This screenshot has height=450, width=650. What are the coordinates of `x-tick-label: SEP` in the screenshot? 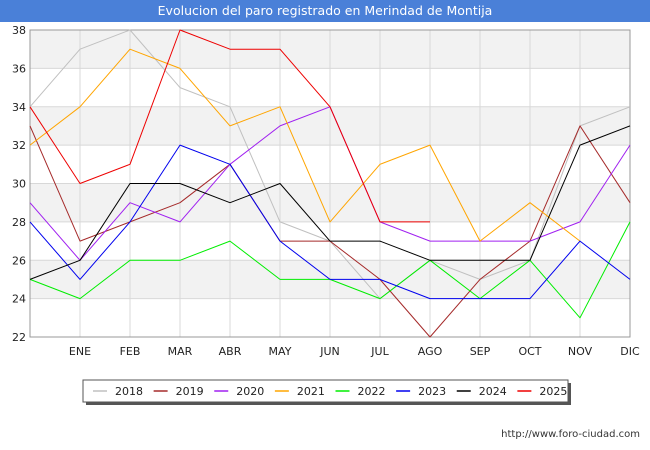 It's located at (480, 351).